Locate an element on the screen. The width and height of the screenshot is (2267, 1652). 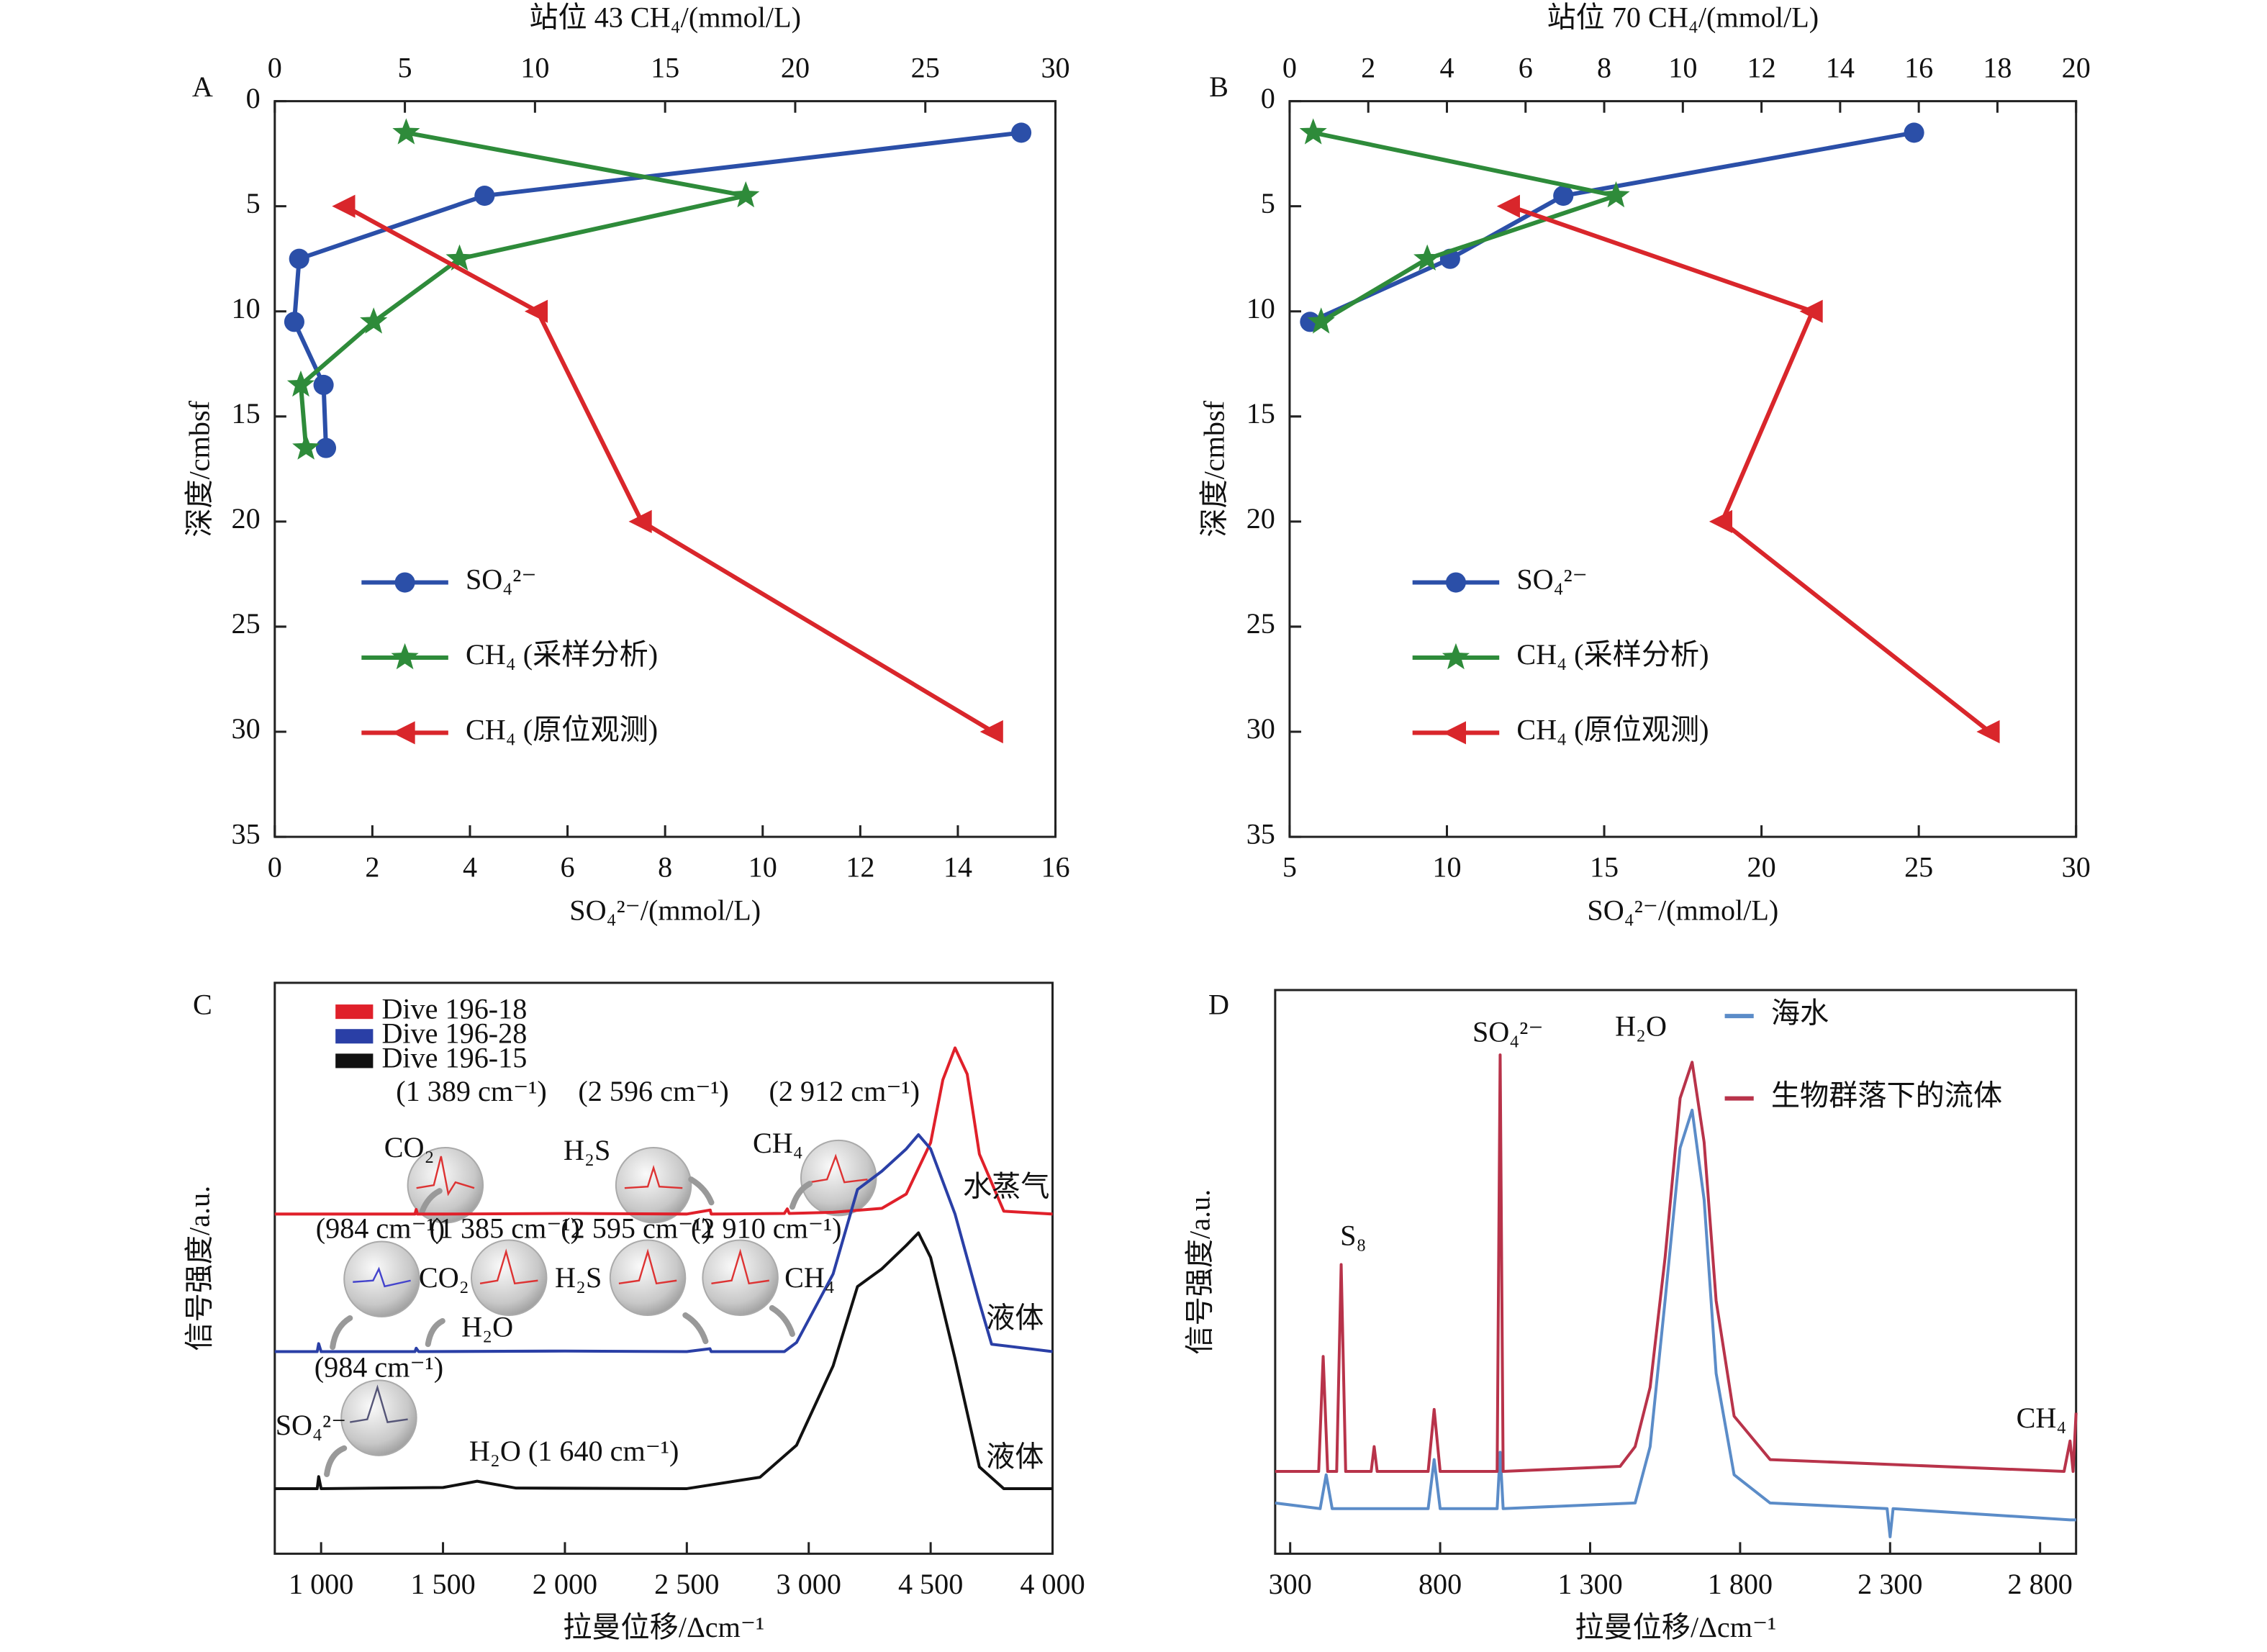
x2-tick-label: 8 is located at coordinates (1604, 68).